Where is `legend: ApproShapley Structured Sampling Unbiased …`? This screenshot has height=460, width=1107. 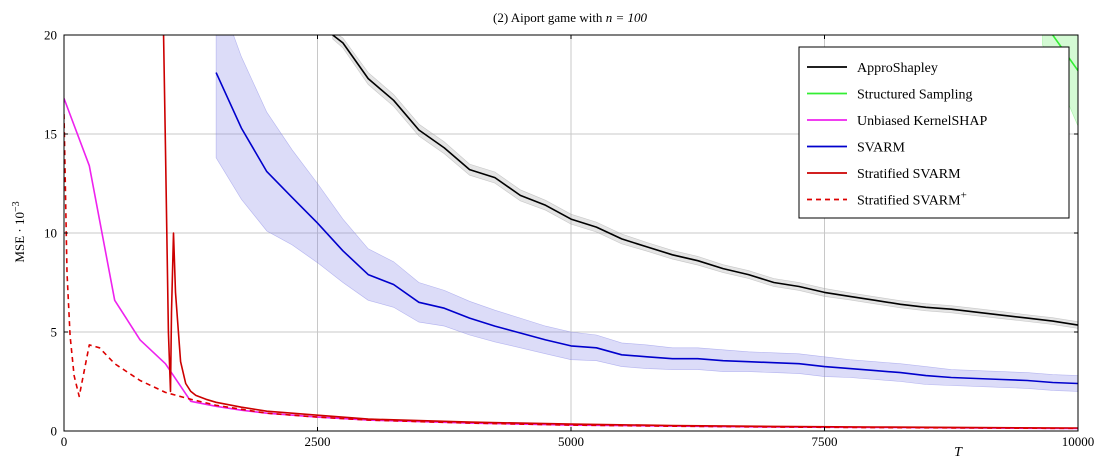
legend: ApproShapley Structured Sampling Unbiased … is located at coordinates (934, 132).